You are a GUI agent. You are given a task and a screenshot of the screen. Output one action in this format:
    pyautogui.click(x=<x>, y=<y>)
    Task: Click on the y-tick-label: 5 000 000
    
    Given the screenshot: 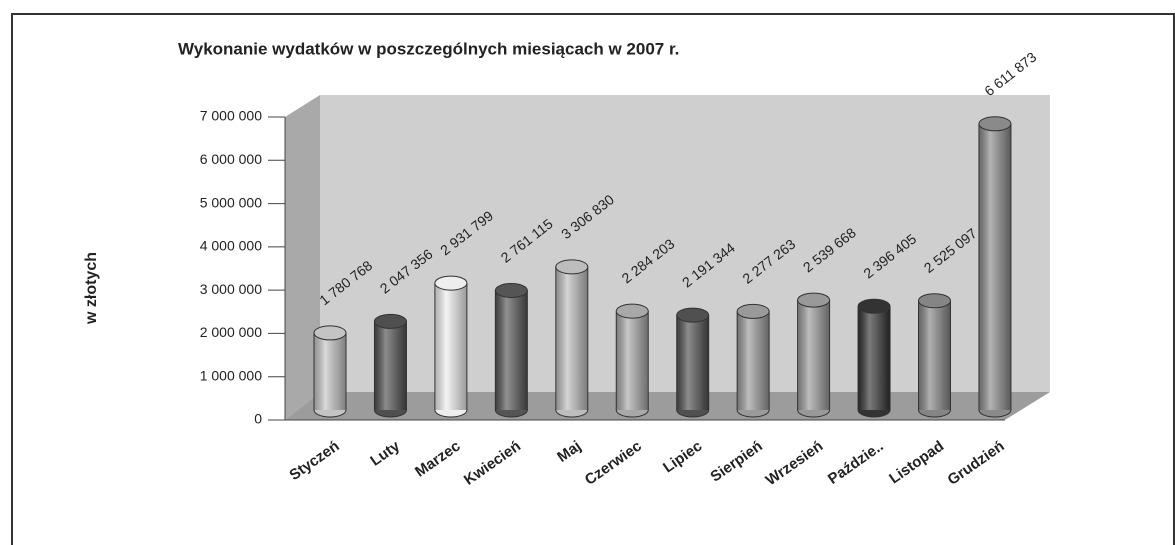 What is the action you would take?
    pyautogui.click(x=231, y=202)
    